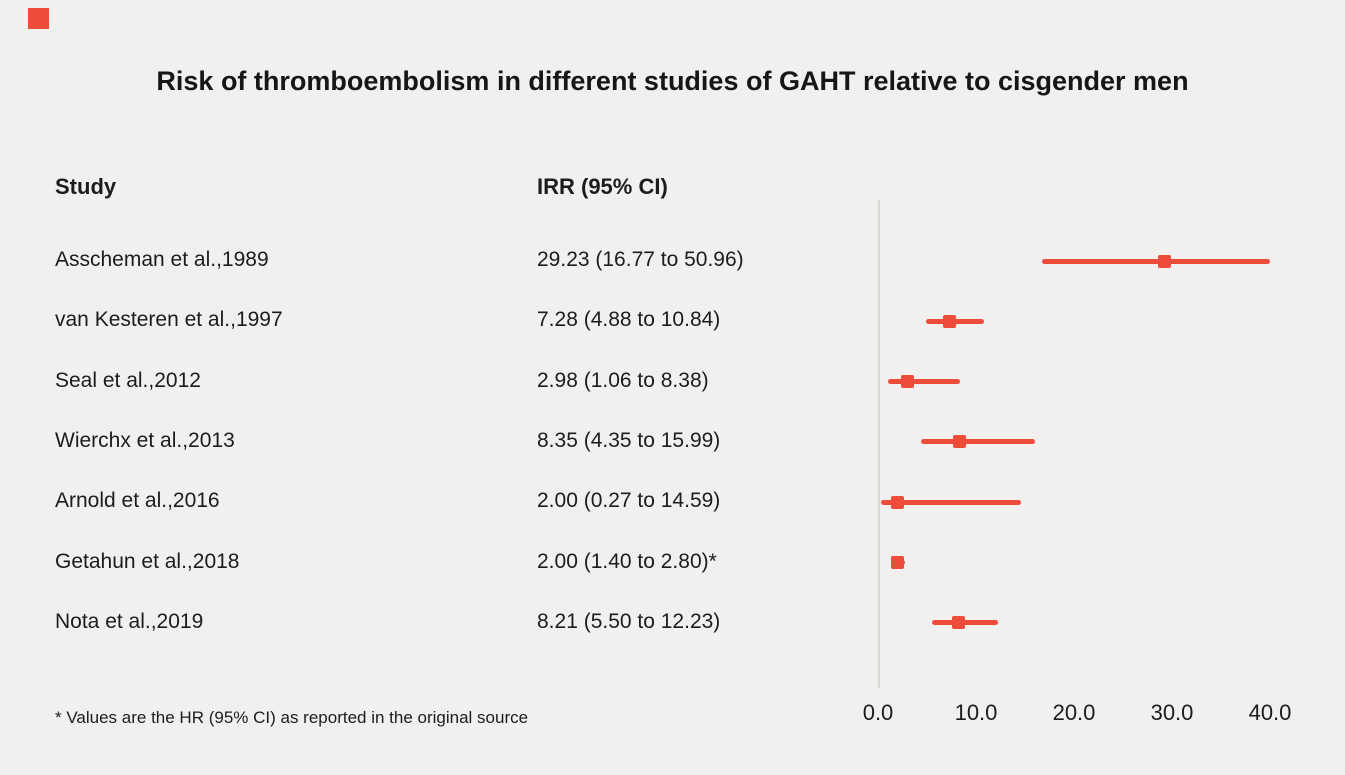 The width and height of the screenshot is (1345, 775). Describe the element at coordinates (1172, 712) in the screenshot. I see `x-tick-label: 30.0` at that location.